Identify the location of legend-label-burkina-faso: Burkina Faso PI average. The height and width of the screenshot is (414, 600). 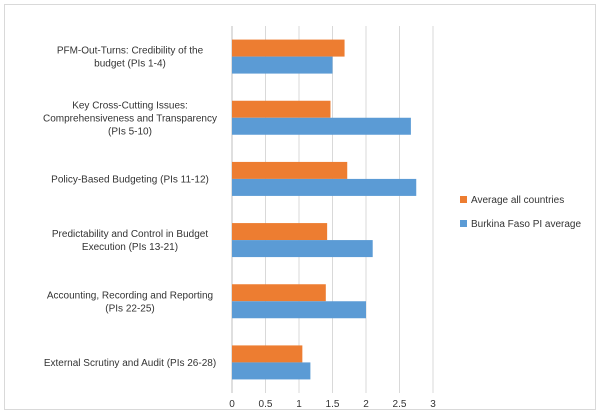
(526, 224).